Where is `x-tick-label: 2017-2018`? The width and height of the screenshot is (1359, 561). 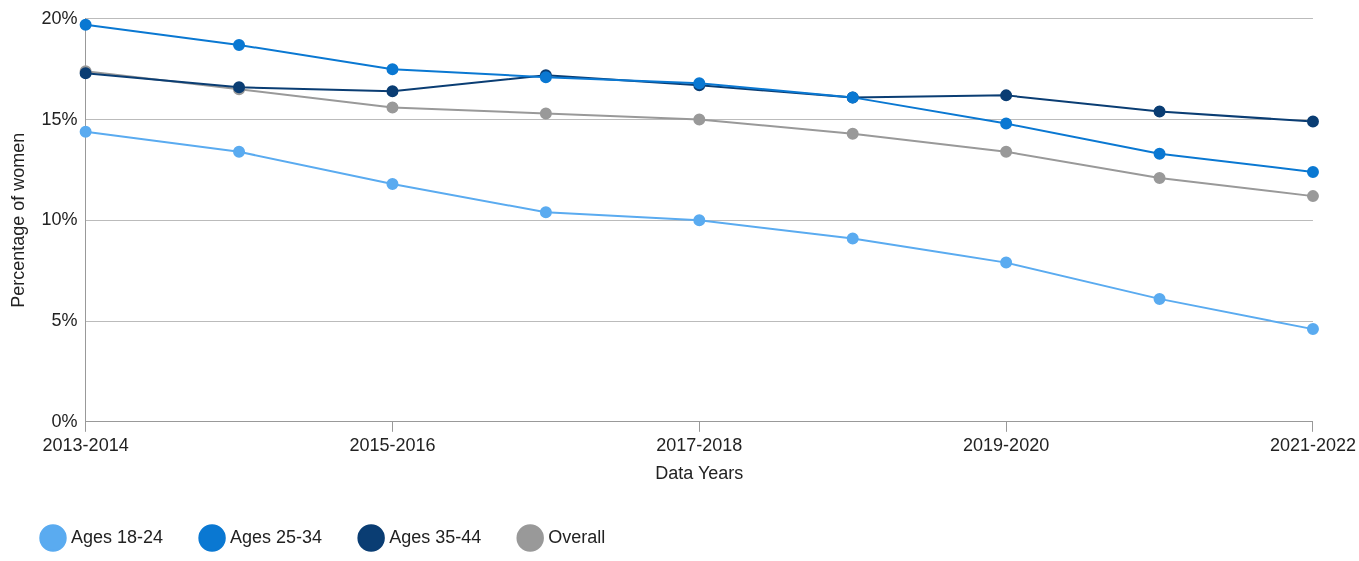 x-tick-label: 2017-2018 is located at coordinates (699, 444).